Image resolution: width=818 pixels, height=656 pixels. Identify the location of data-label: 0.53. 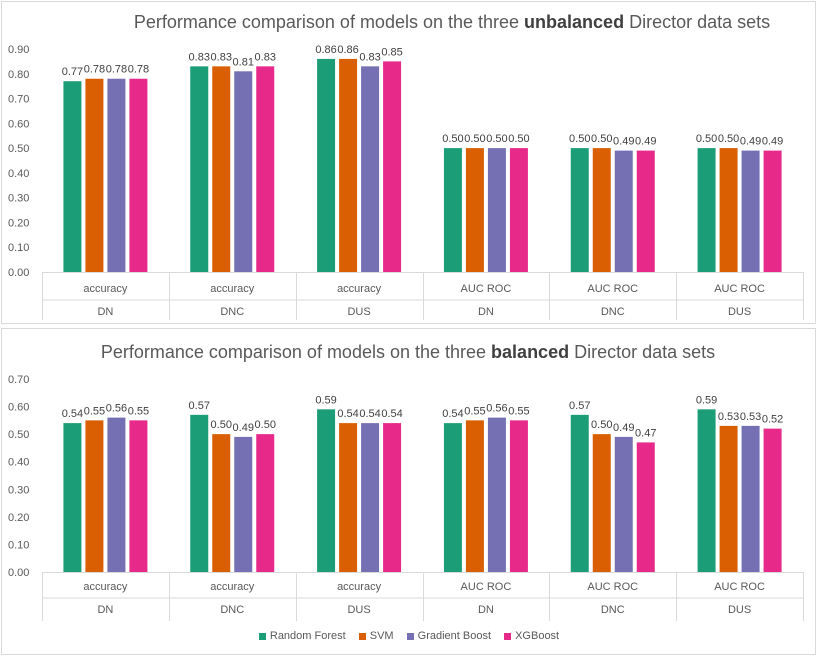
(750, 417).